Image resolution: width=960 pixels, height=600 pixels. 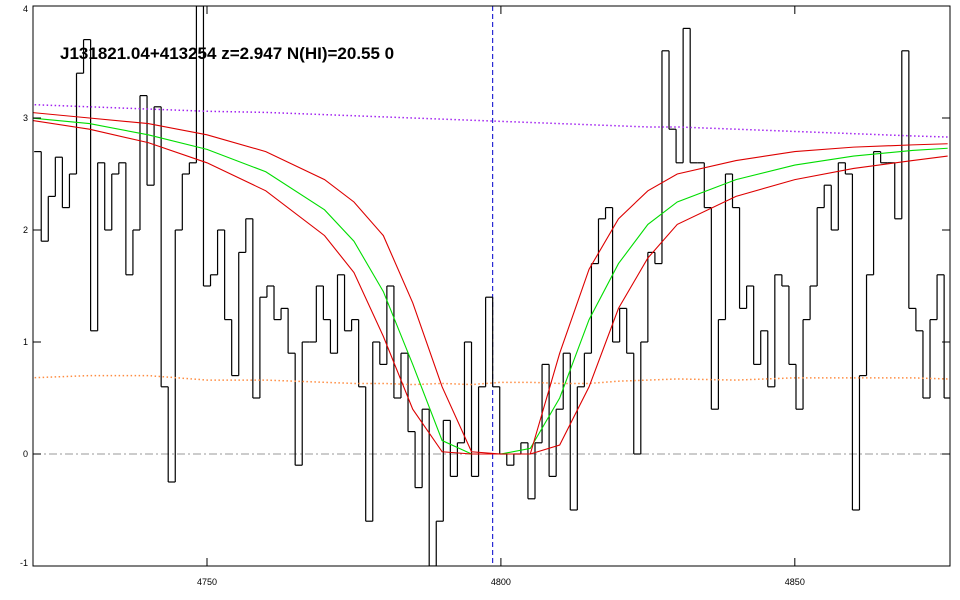 What do you see at coordinates (25, 454) in the screenshot?
I see `y-tick-label: 0` at bounding box center [25, 454].